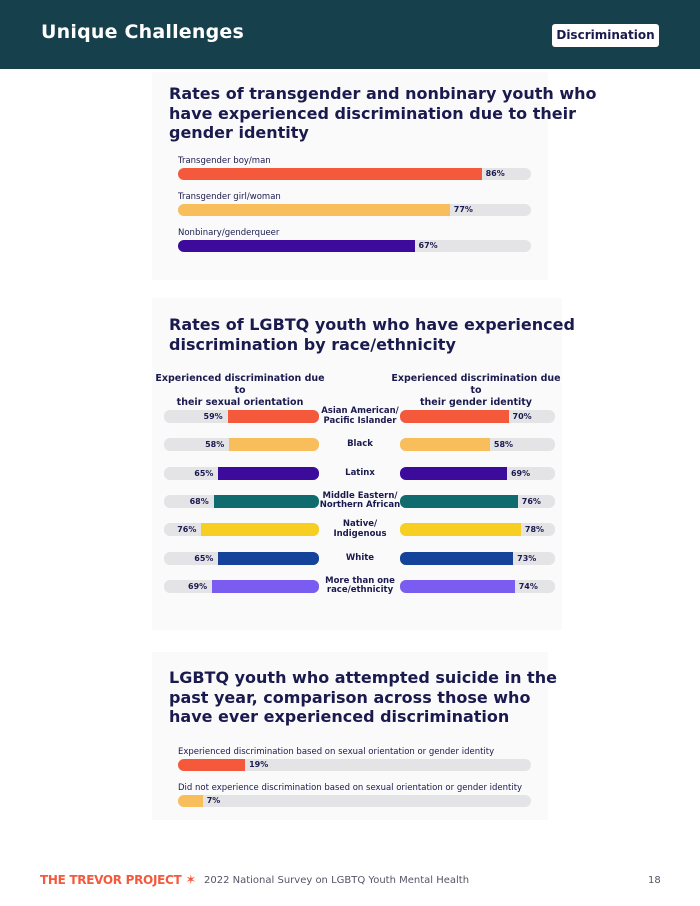  What do you see at coordinates (187, 530) in the screenshot?
I see `left-value-label: 76%` at bounding box center [187, 530].